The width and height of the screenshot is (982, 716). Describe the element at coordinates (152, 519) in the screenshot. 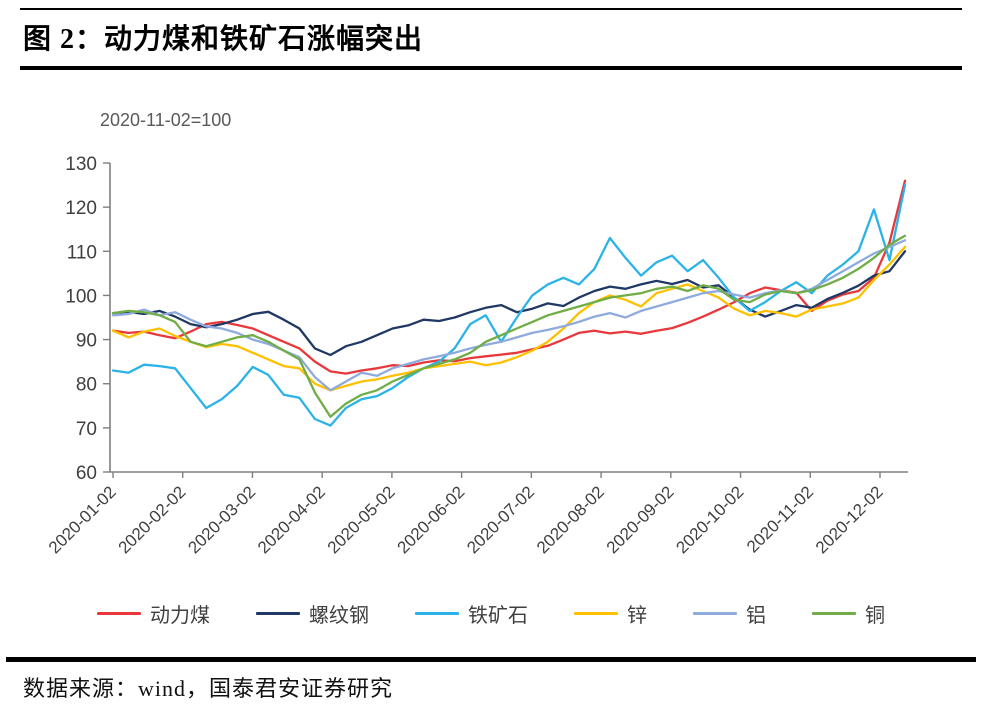

I see `x-tick-label: 2020-02-02` at that location.